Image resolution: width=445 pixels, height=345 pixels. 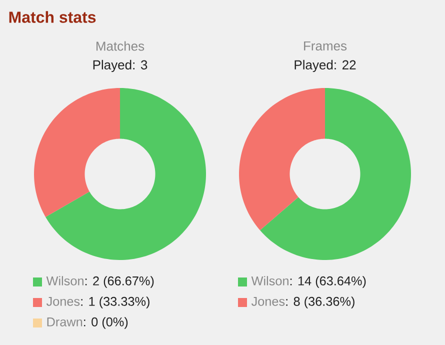 I want to click on chart-title: Matches, so click(x=120, y=46).